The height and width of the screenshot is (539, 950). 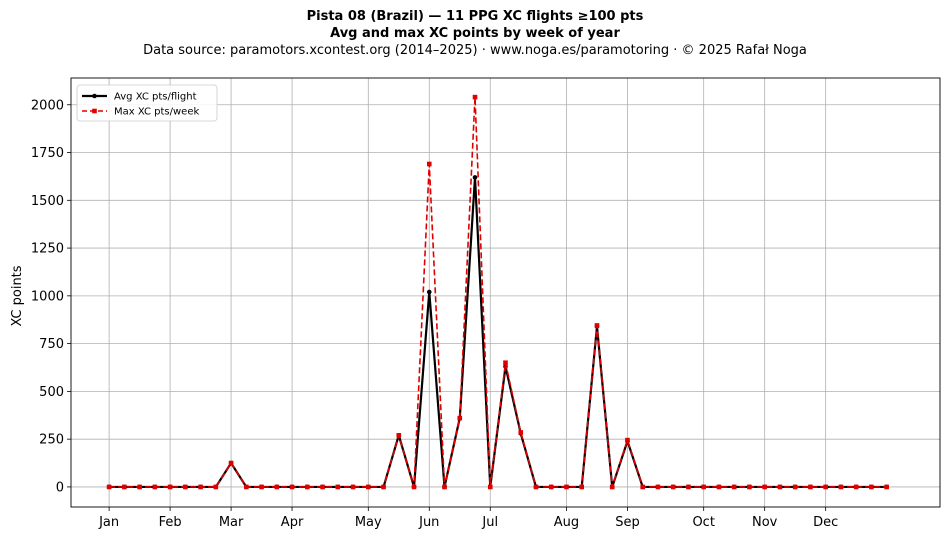 I want to click on x-tick-label: Apr, so click(x=292, y=522).